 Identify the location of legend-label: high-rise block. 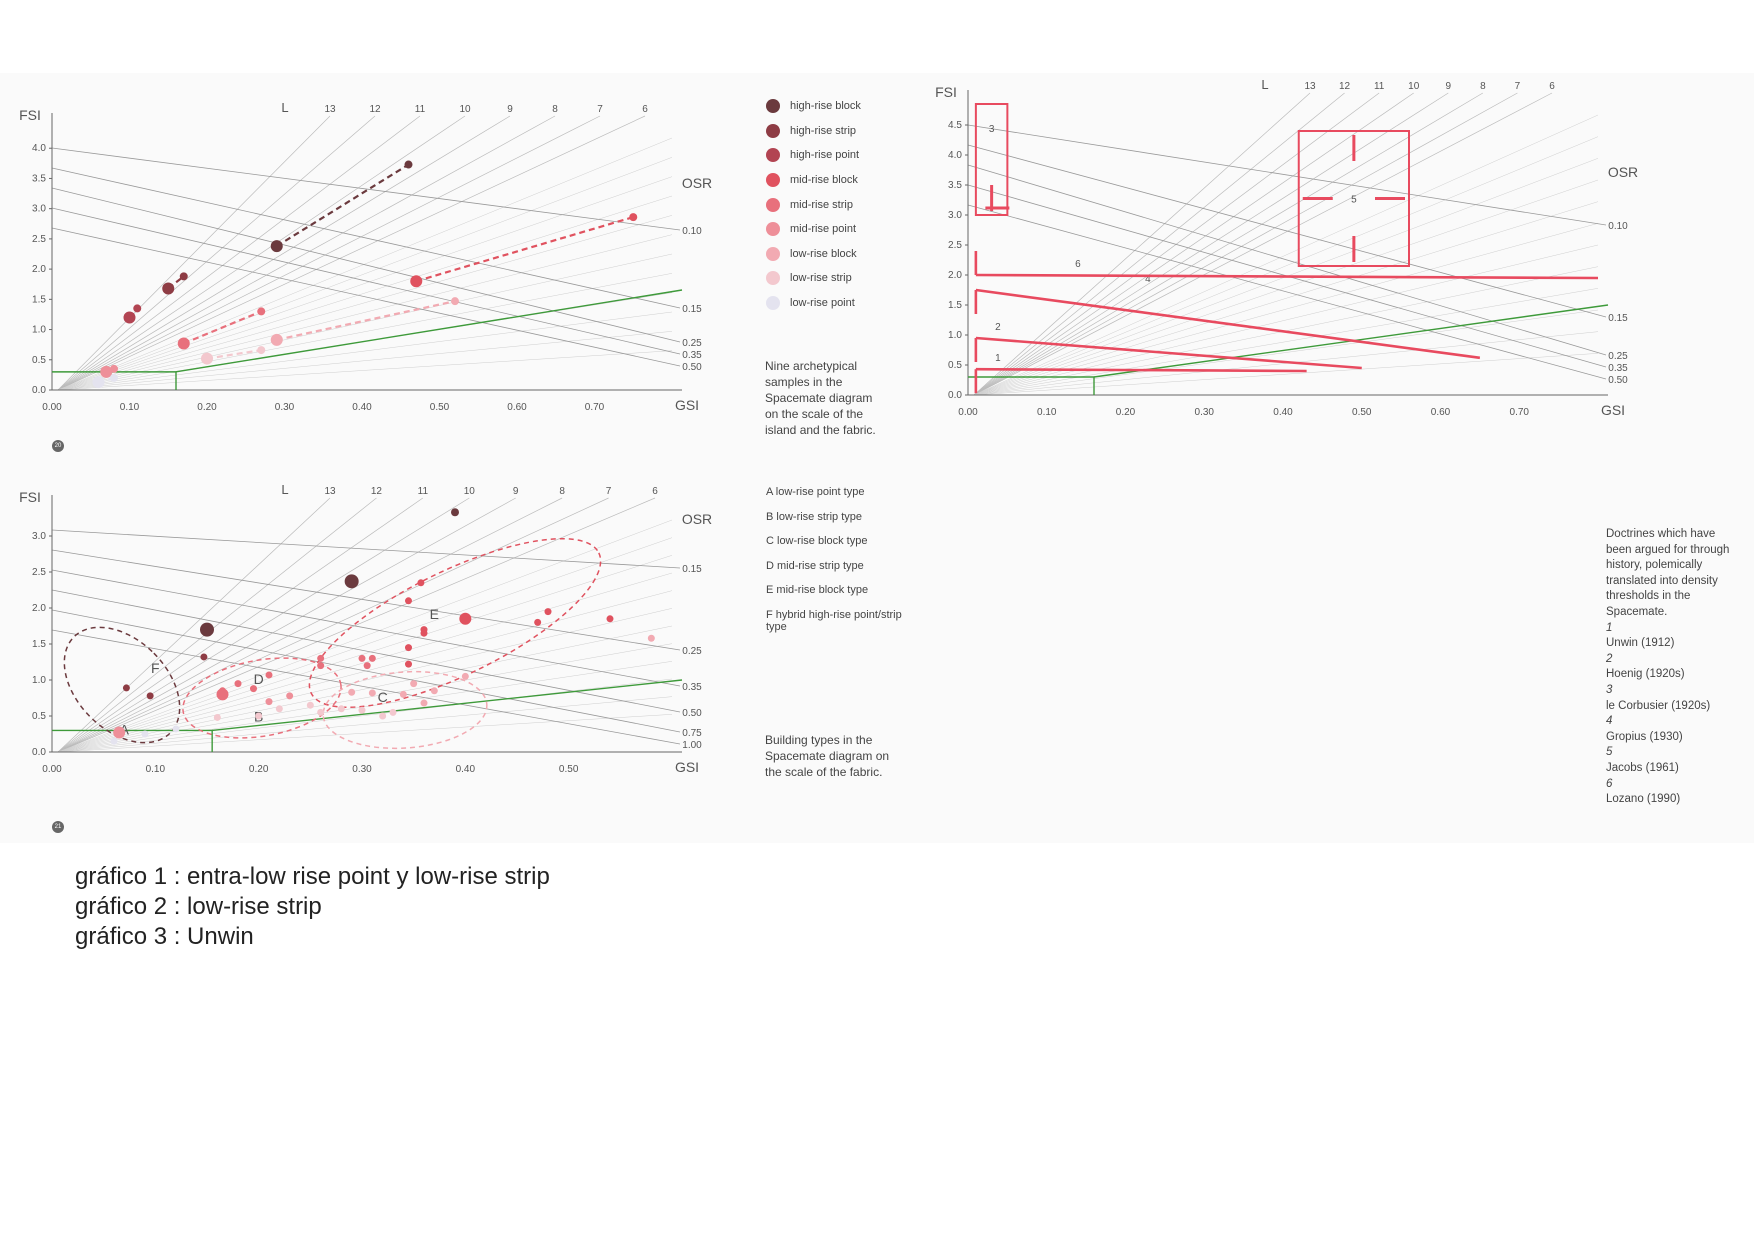
(825, 106).